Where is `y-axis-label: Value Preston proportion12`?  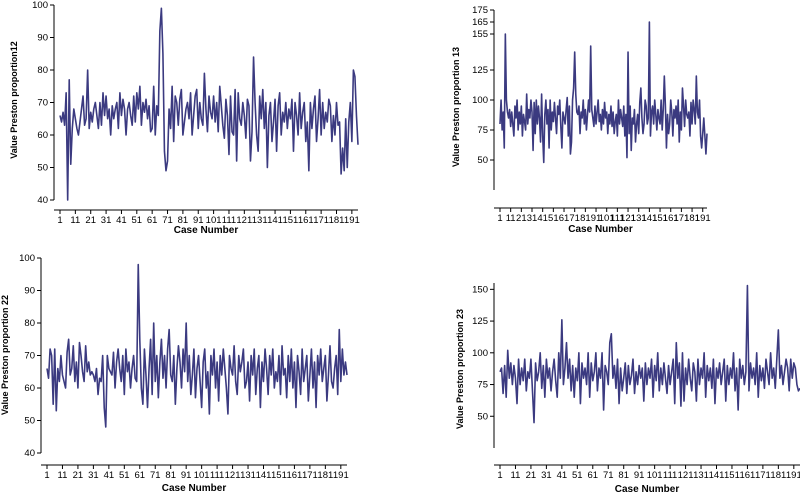
y-axis-label: Value Preston proportion12 is located at coordinates (14, 100).